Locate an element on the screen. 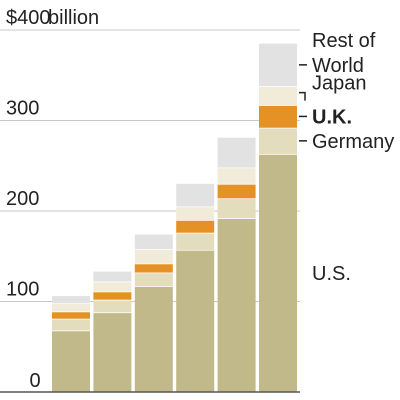 The width and height of the screenshot is (400, 400). y-tick-label: 300 is located at coordinates (22, 109).